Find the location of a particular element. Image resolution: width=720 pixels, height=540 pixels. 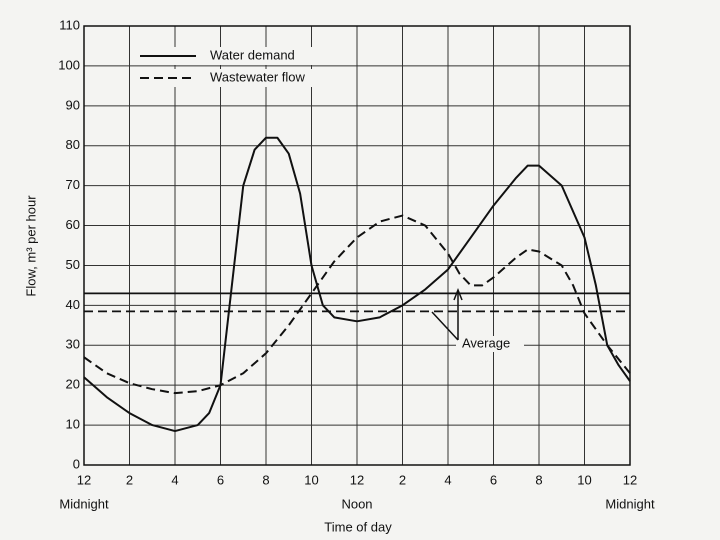

legend-label: Wastewater flow is located at coordinates (257, 76).